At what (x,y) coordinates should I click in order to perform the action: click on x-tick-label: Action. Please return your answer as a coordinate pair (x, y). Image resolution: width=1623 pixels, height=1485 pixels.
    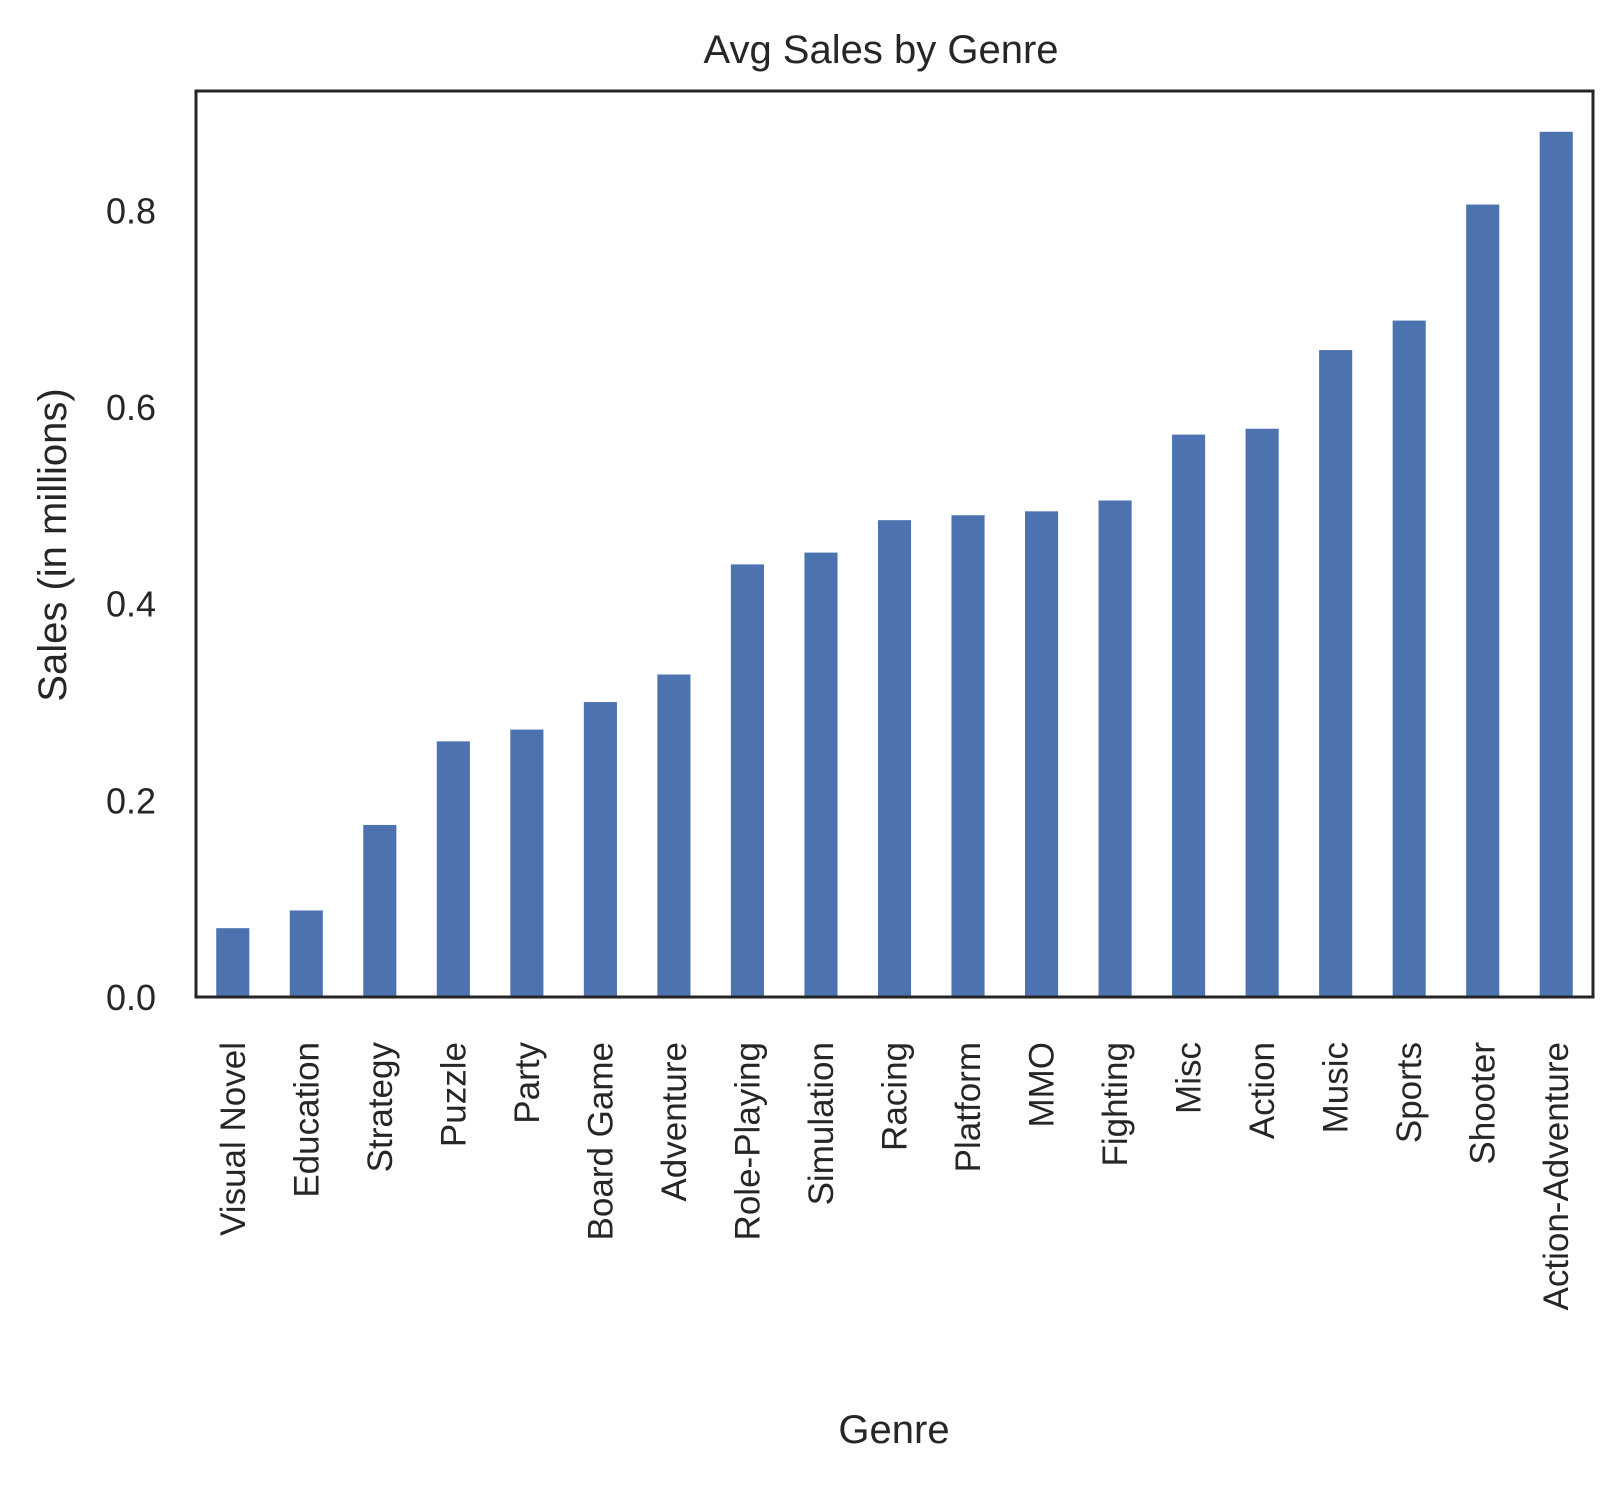
    Looking at the image, I should click on (1262, 1090).